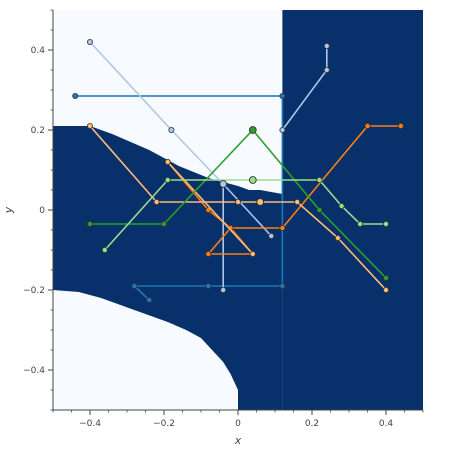 The width and height of the screenshot is (449, 449). What do you see at coordinates (164, 424) in the screenshot?
I see `x-tick-label: −0.2` at bounding box center [164, 424].